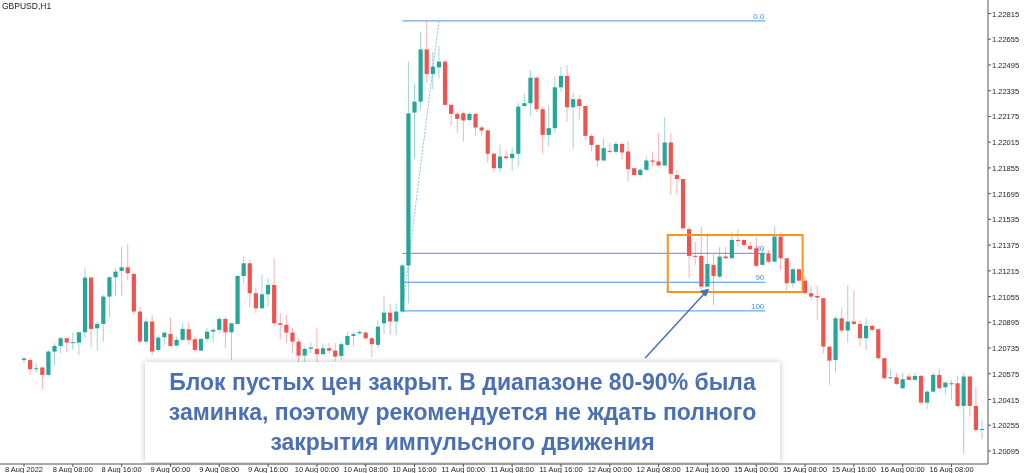 This screenshot has height=473, width=1024. What do you see at coordinates (757, 306) in the screenshot?
I see `annotation: 100` at bounding box center [757, 306].